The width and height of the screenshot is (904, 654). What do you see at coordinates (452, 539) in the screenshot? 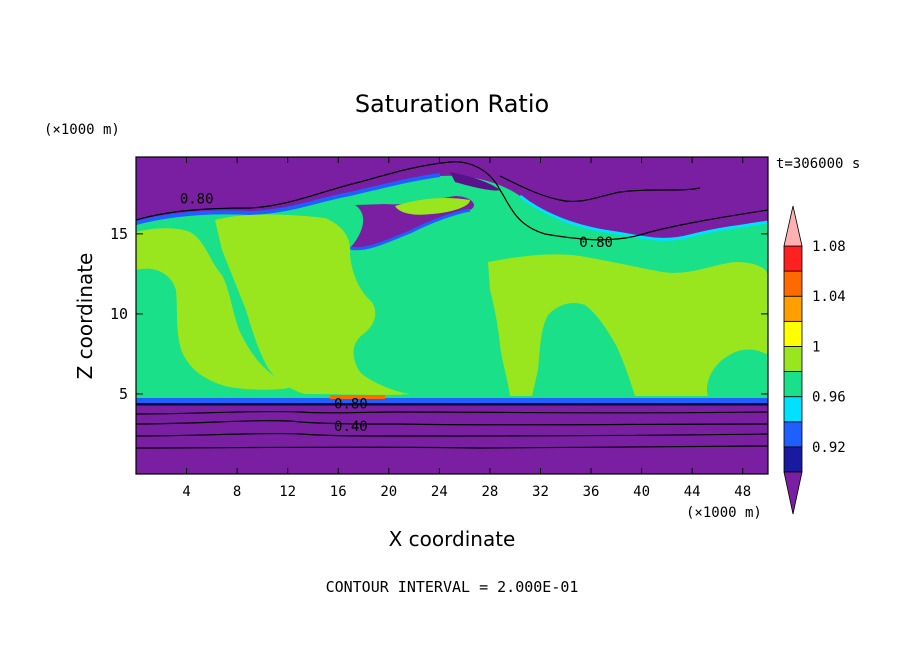
I see `x-axis-label: X coordinate` at bounding box center [452, 539].